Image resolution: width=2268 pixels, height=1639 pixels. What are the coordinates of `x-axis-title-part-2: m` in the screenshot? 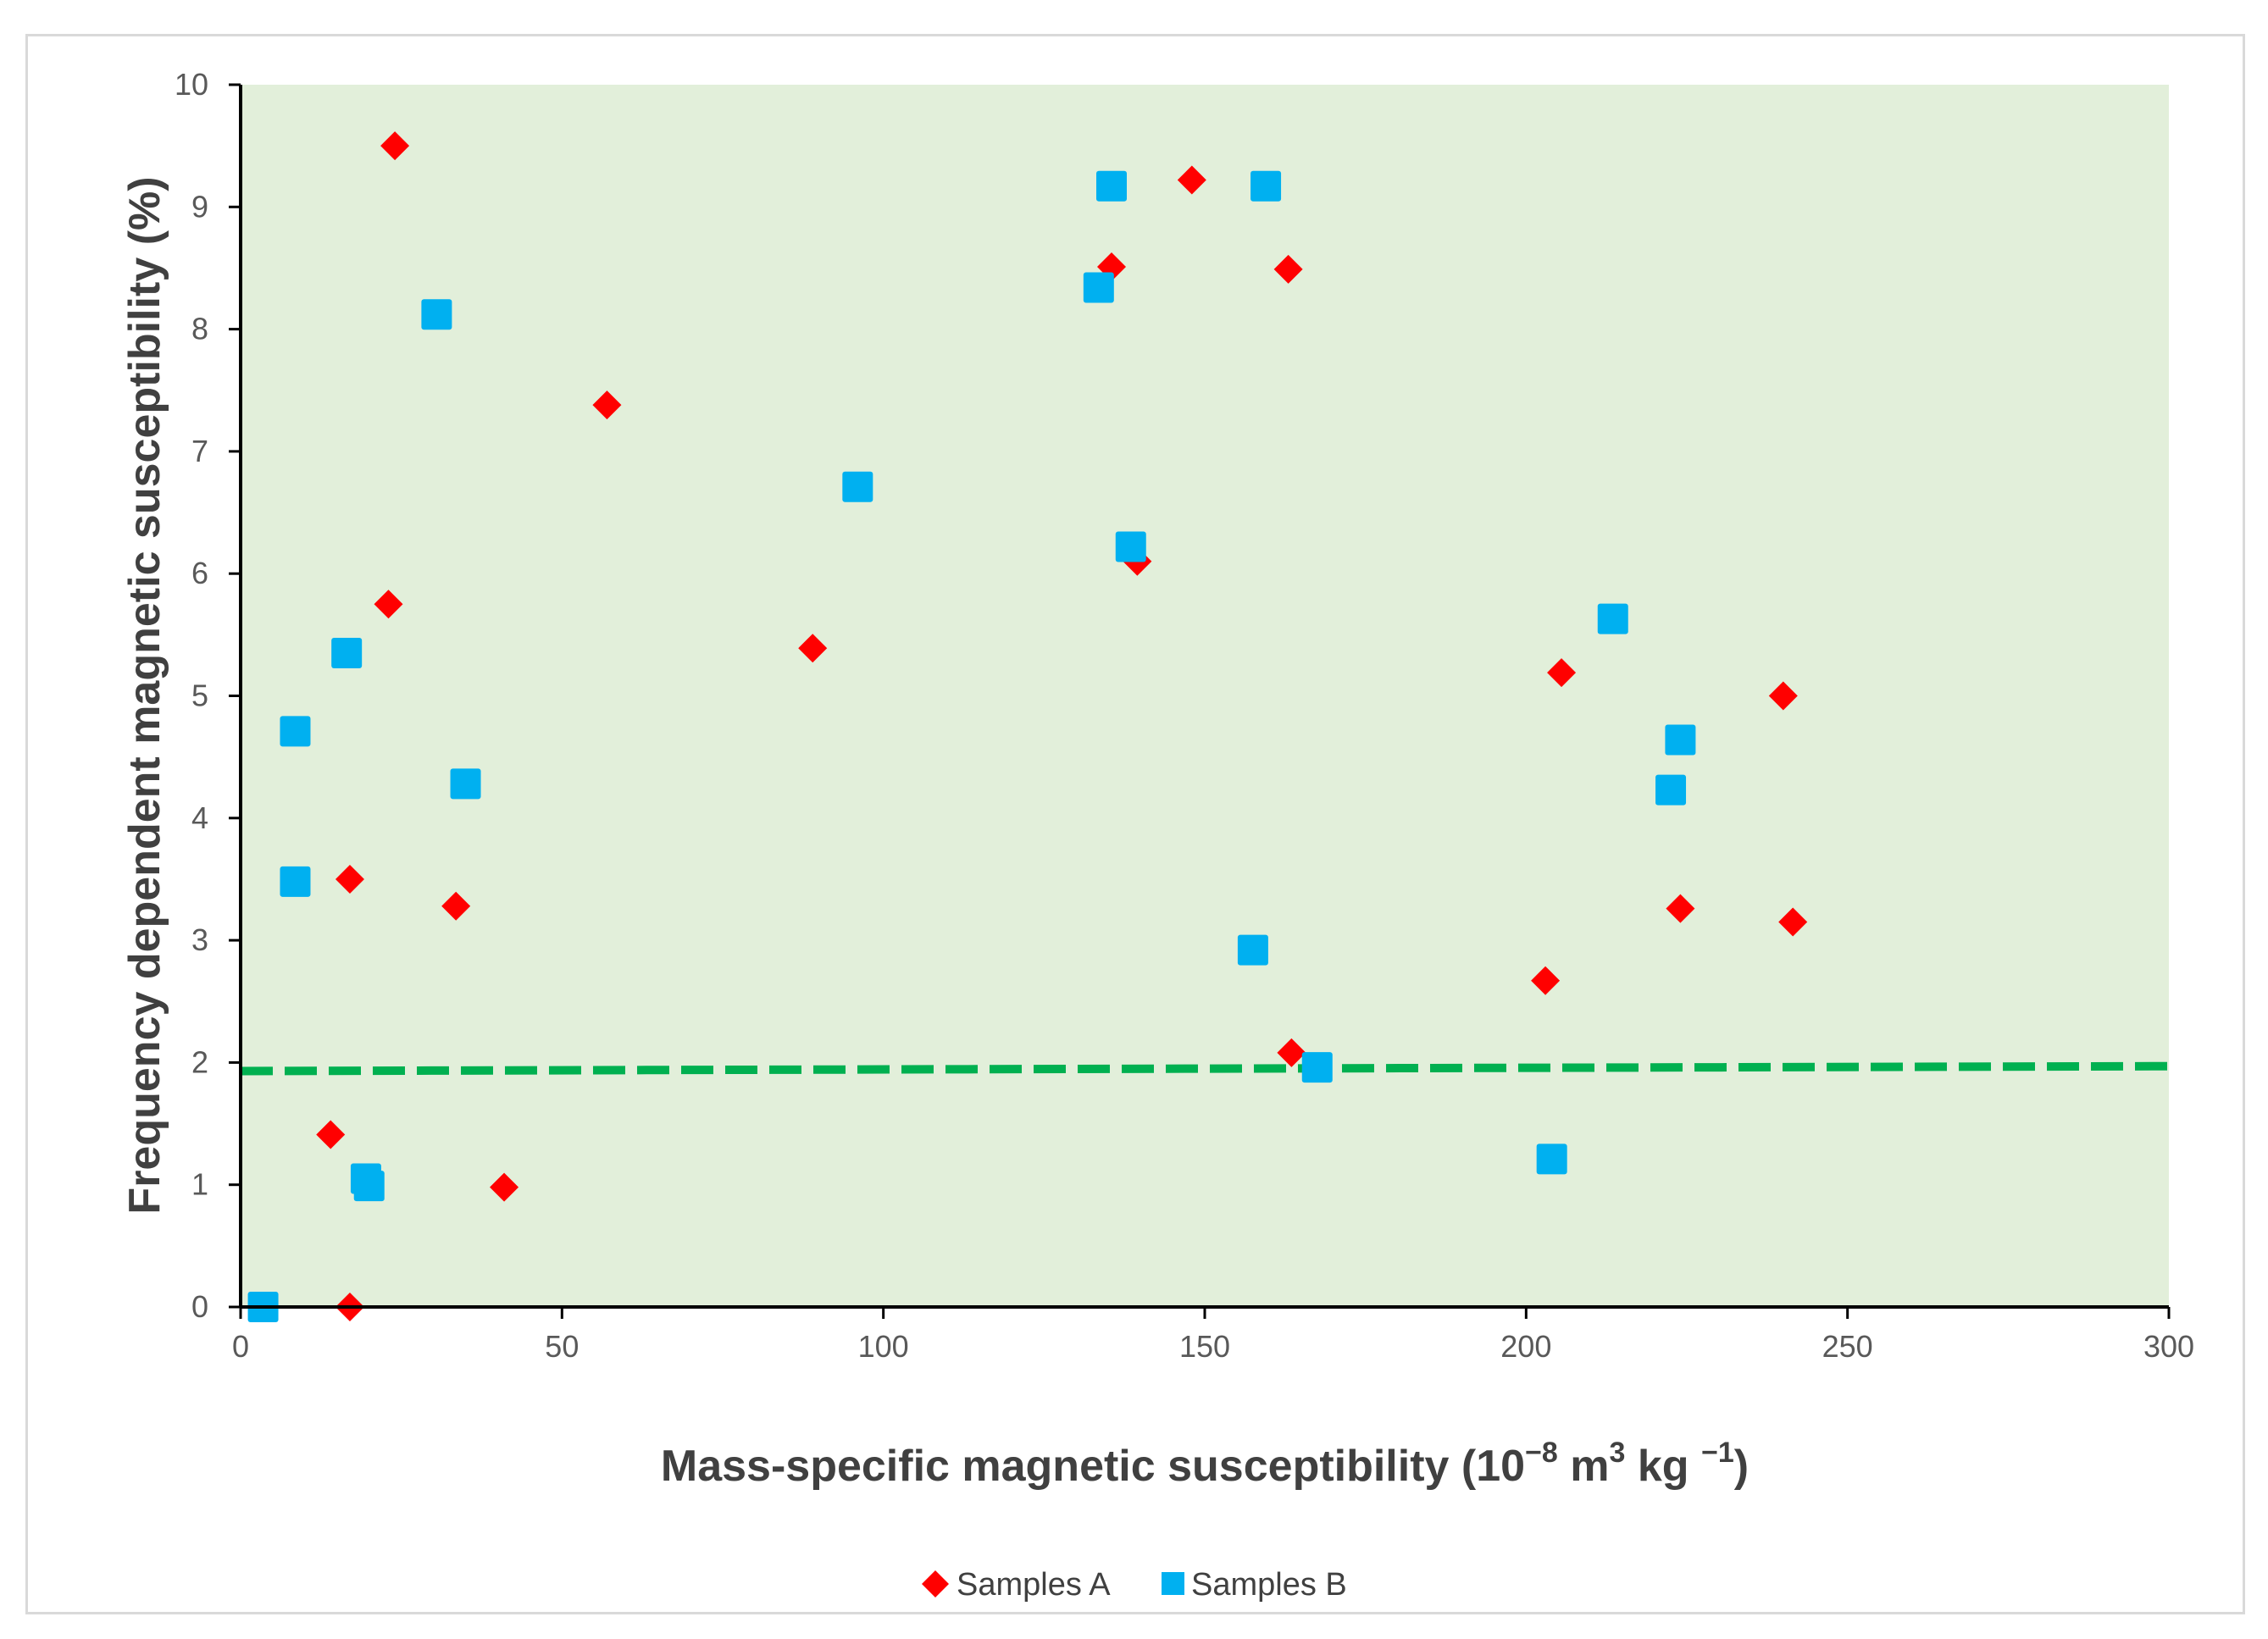 It's located at (1584, 1467).